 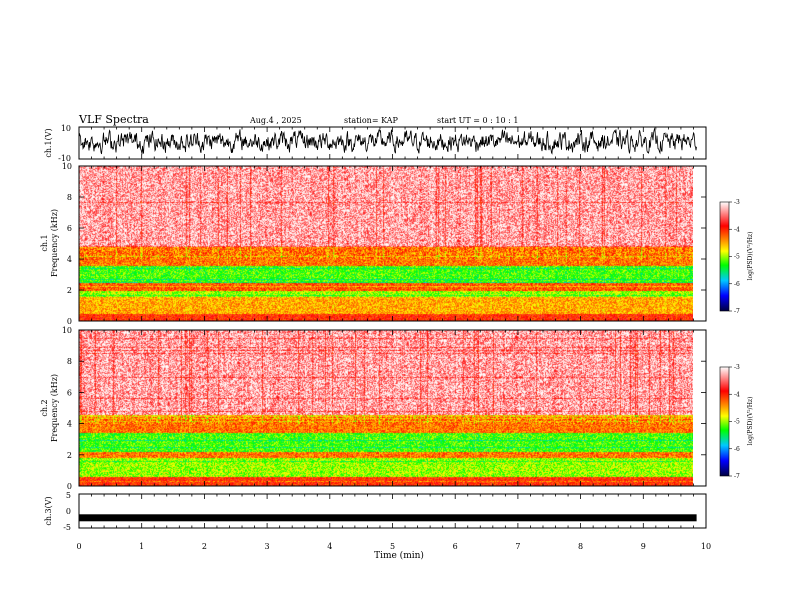 I want to click on ch2-colorbar-label: log(PSD)(V²/Hz), so click(x=750, y=421).